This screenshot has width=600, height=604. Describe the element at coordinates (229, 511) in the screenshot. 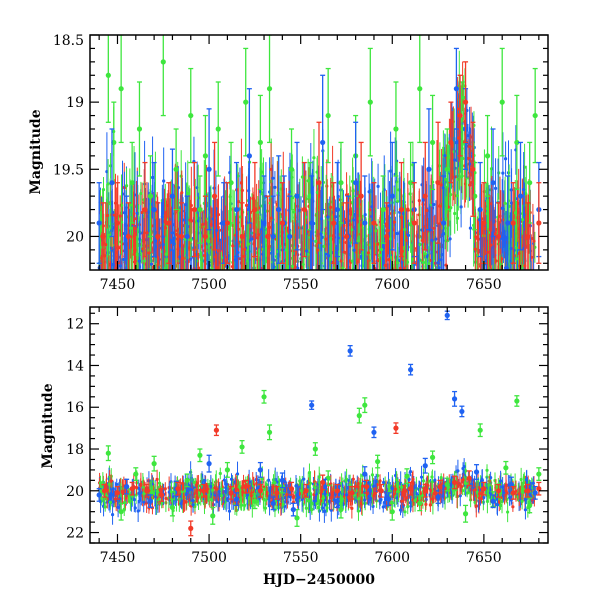

I see `bottom-dense-point` at that location.